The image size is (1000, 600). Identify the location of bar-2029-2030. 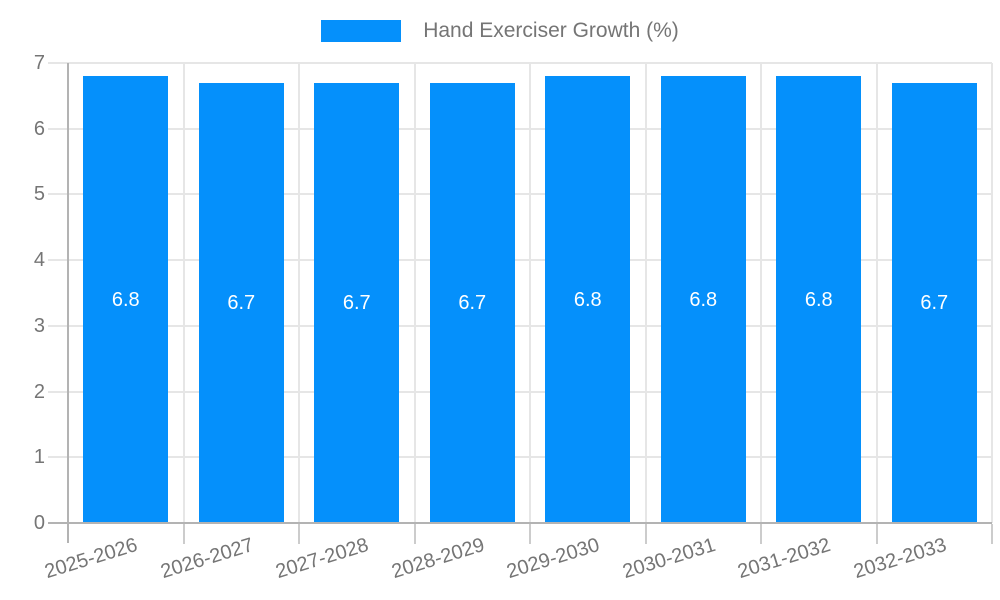
(588, 299).